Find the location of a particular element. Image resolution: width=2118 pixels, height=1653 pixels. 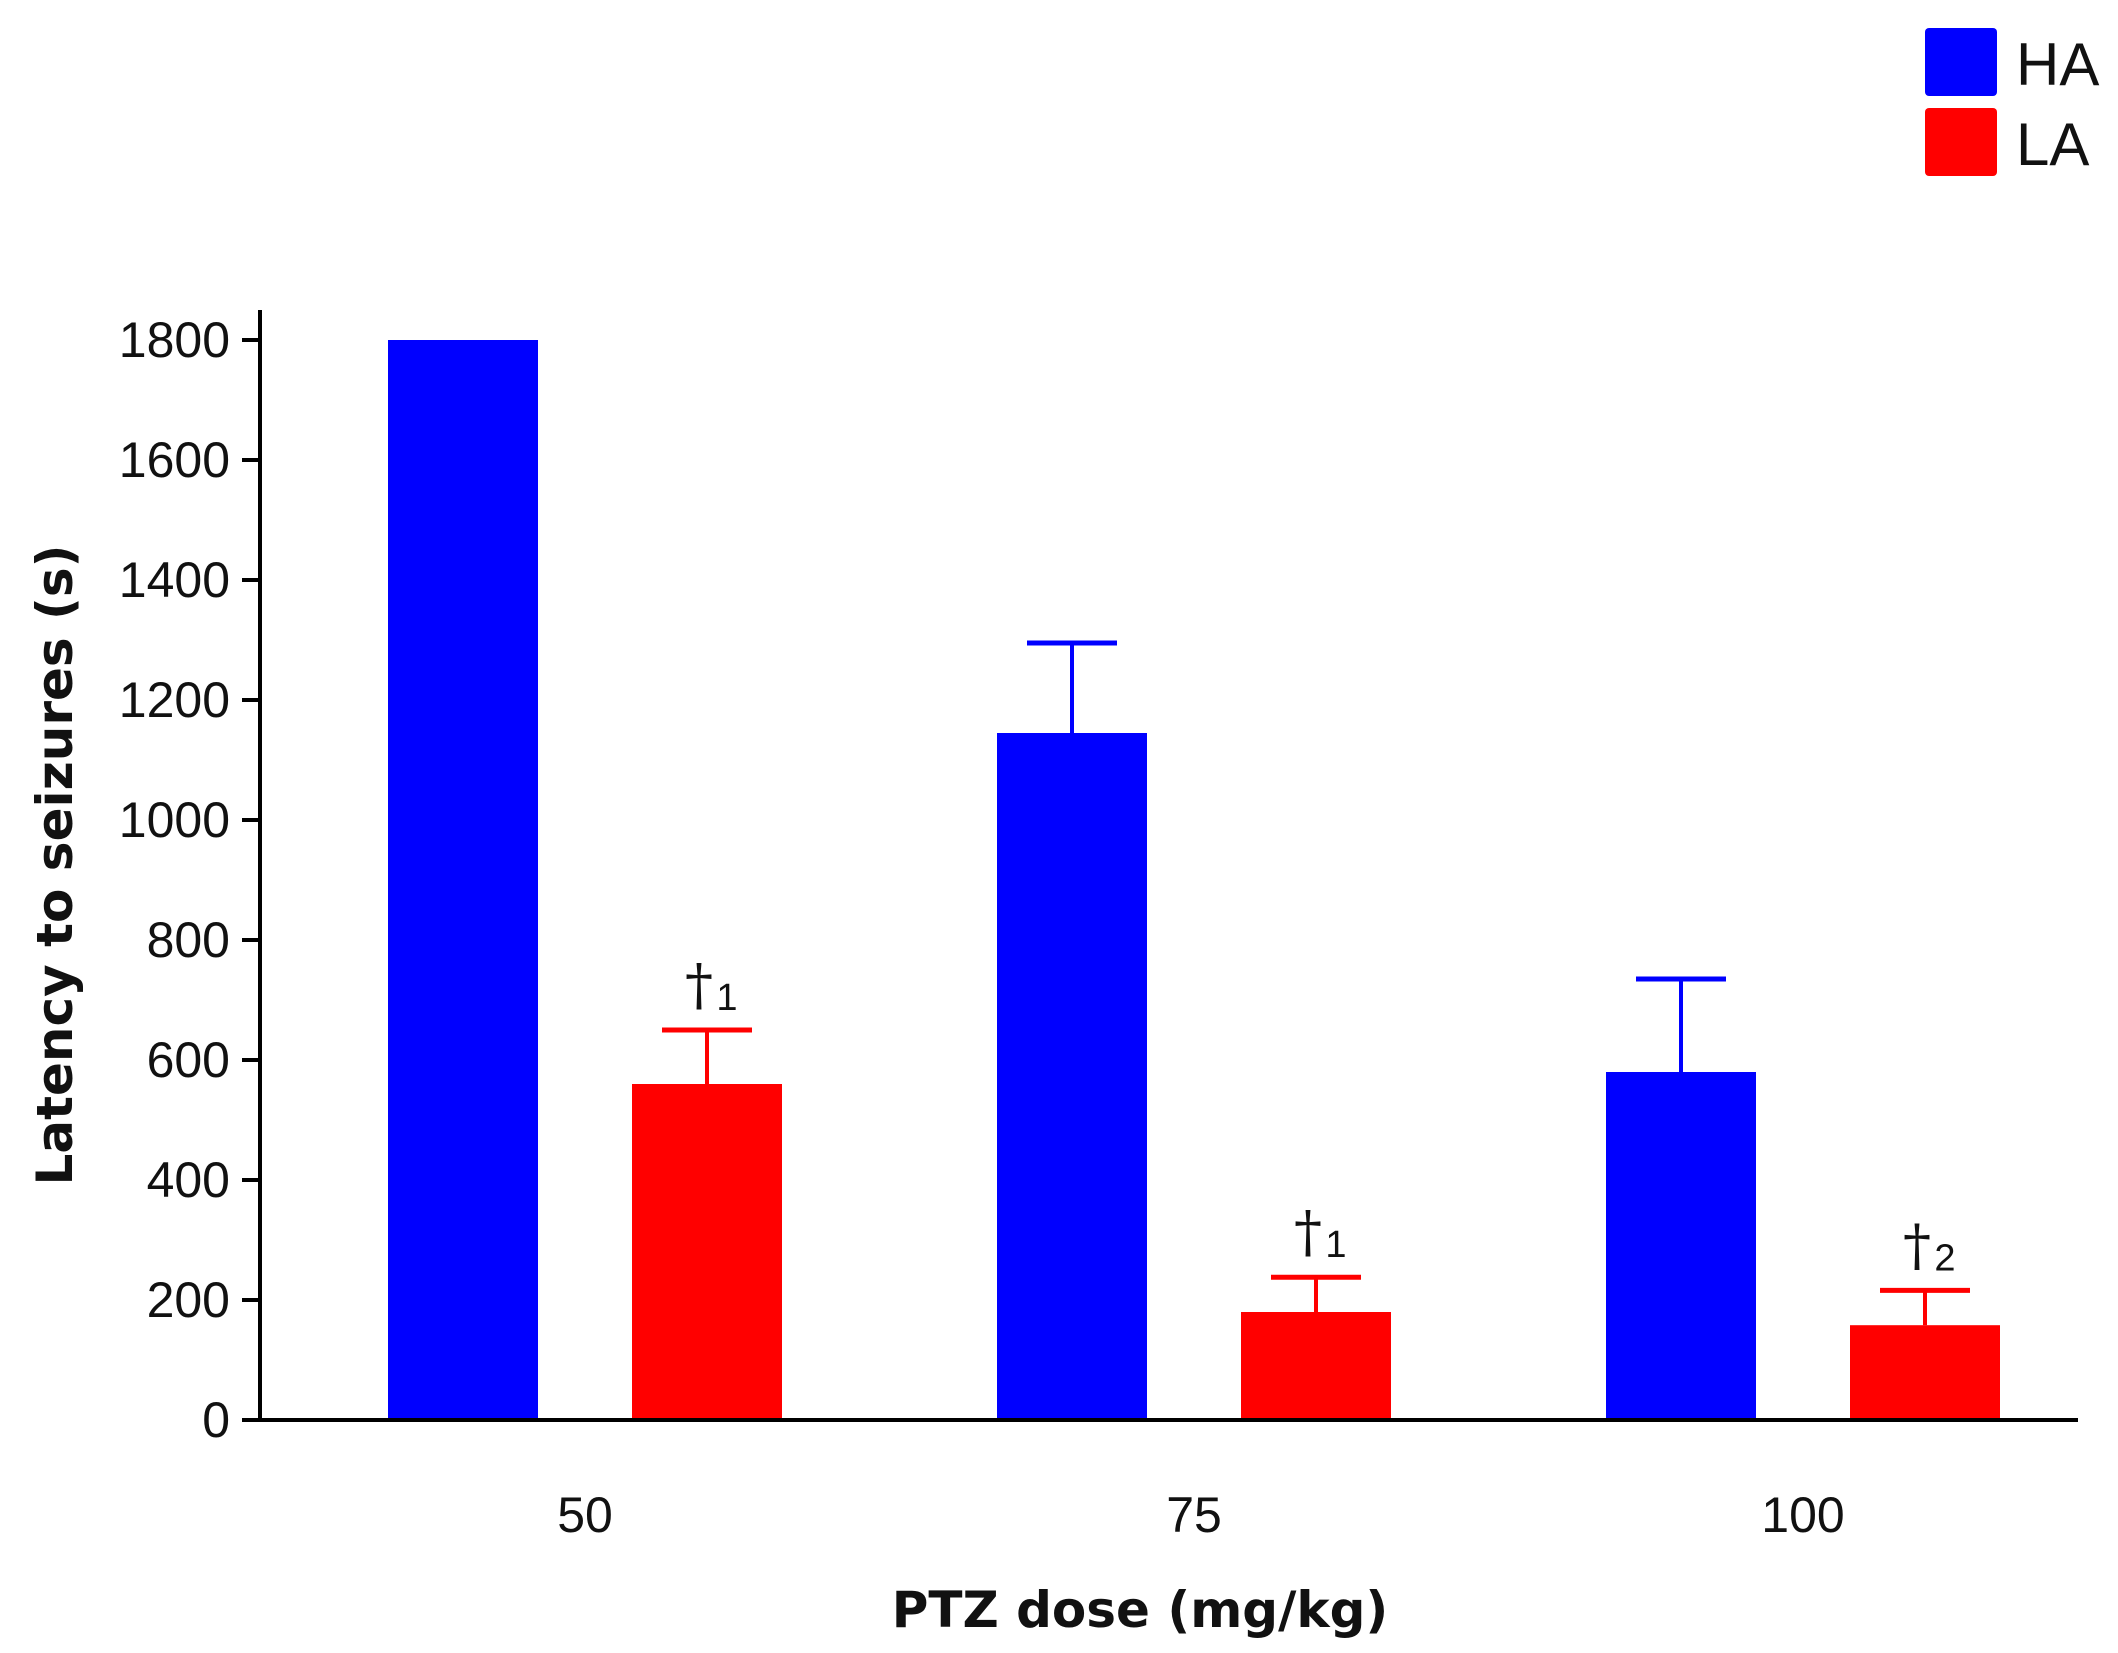

y-tick-label: 600 is located at coordinates (188, 1060).